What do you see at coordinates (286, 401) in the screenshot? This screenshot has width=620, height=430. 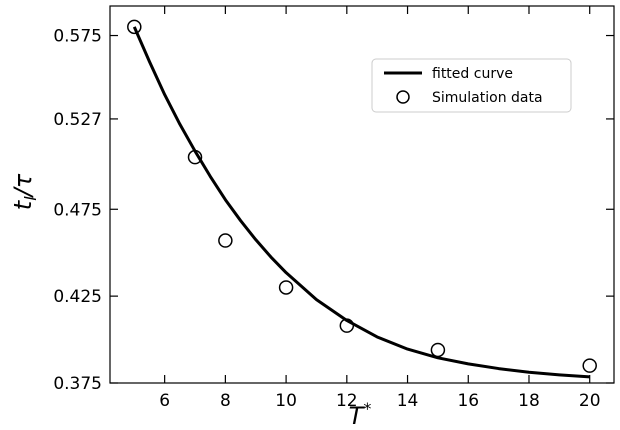 I see `x-tick-label: 10` at bounding box center [286, 401].